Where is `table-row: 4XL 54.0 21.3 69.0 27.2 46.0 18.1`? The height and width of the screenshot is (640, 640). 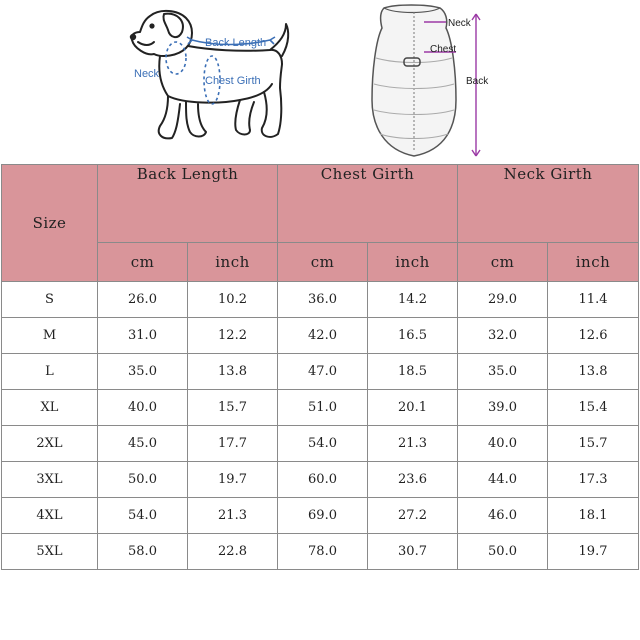 table-row: 4XL 54.0 21.3 69.0 27.2 46.0 18.1 is located at coordinates (320, 515).